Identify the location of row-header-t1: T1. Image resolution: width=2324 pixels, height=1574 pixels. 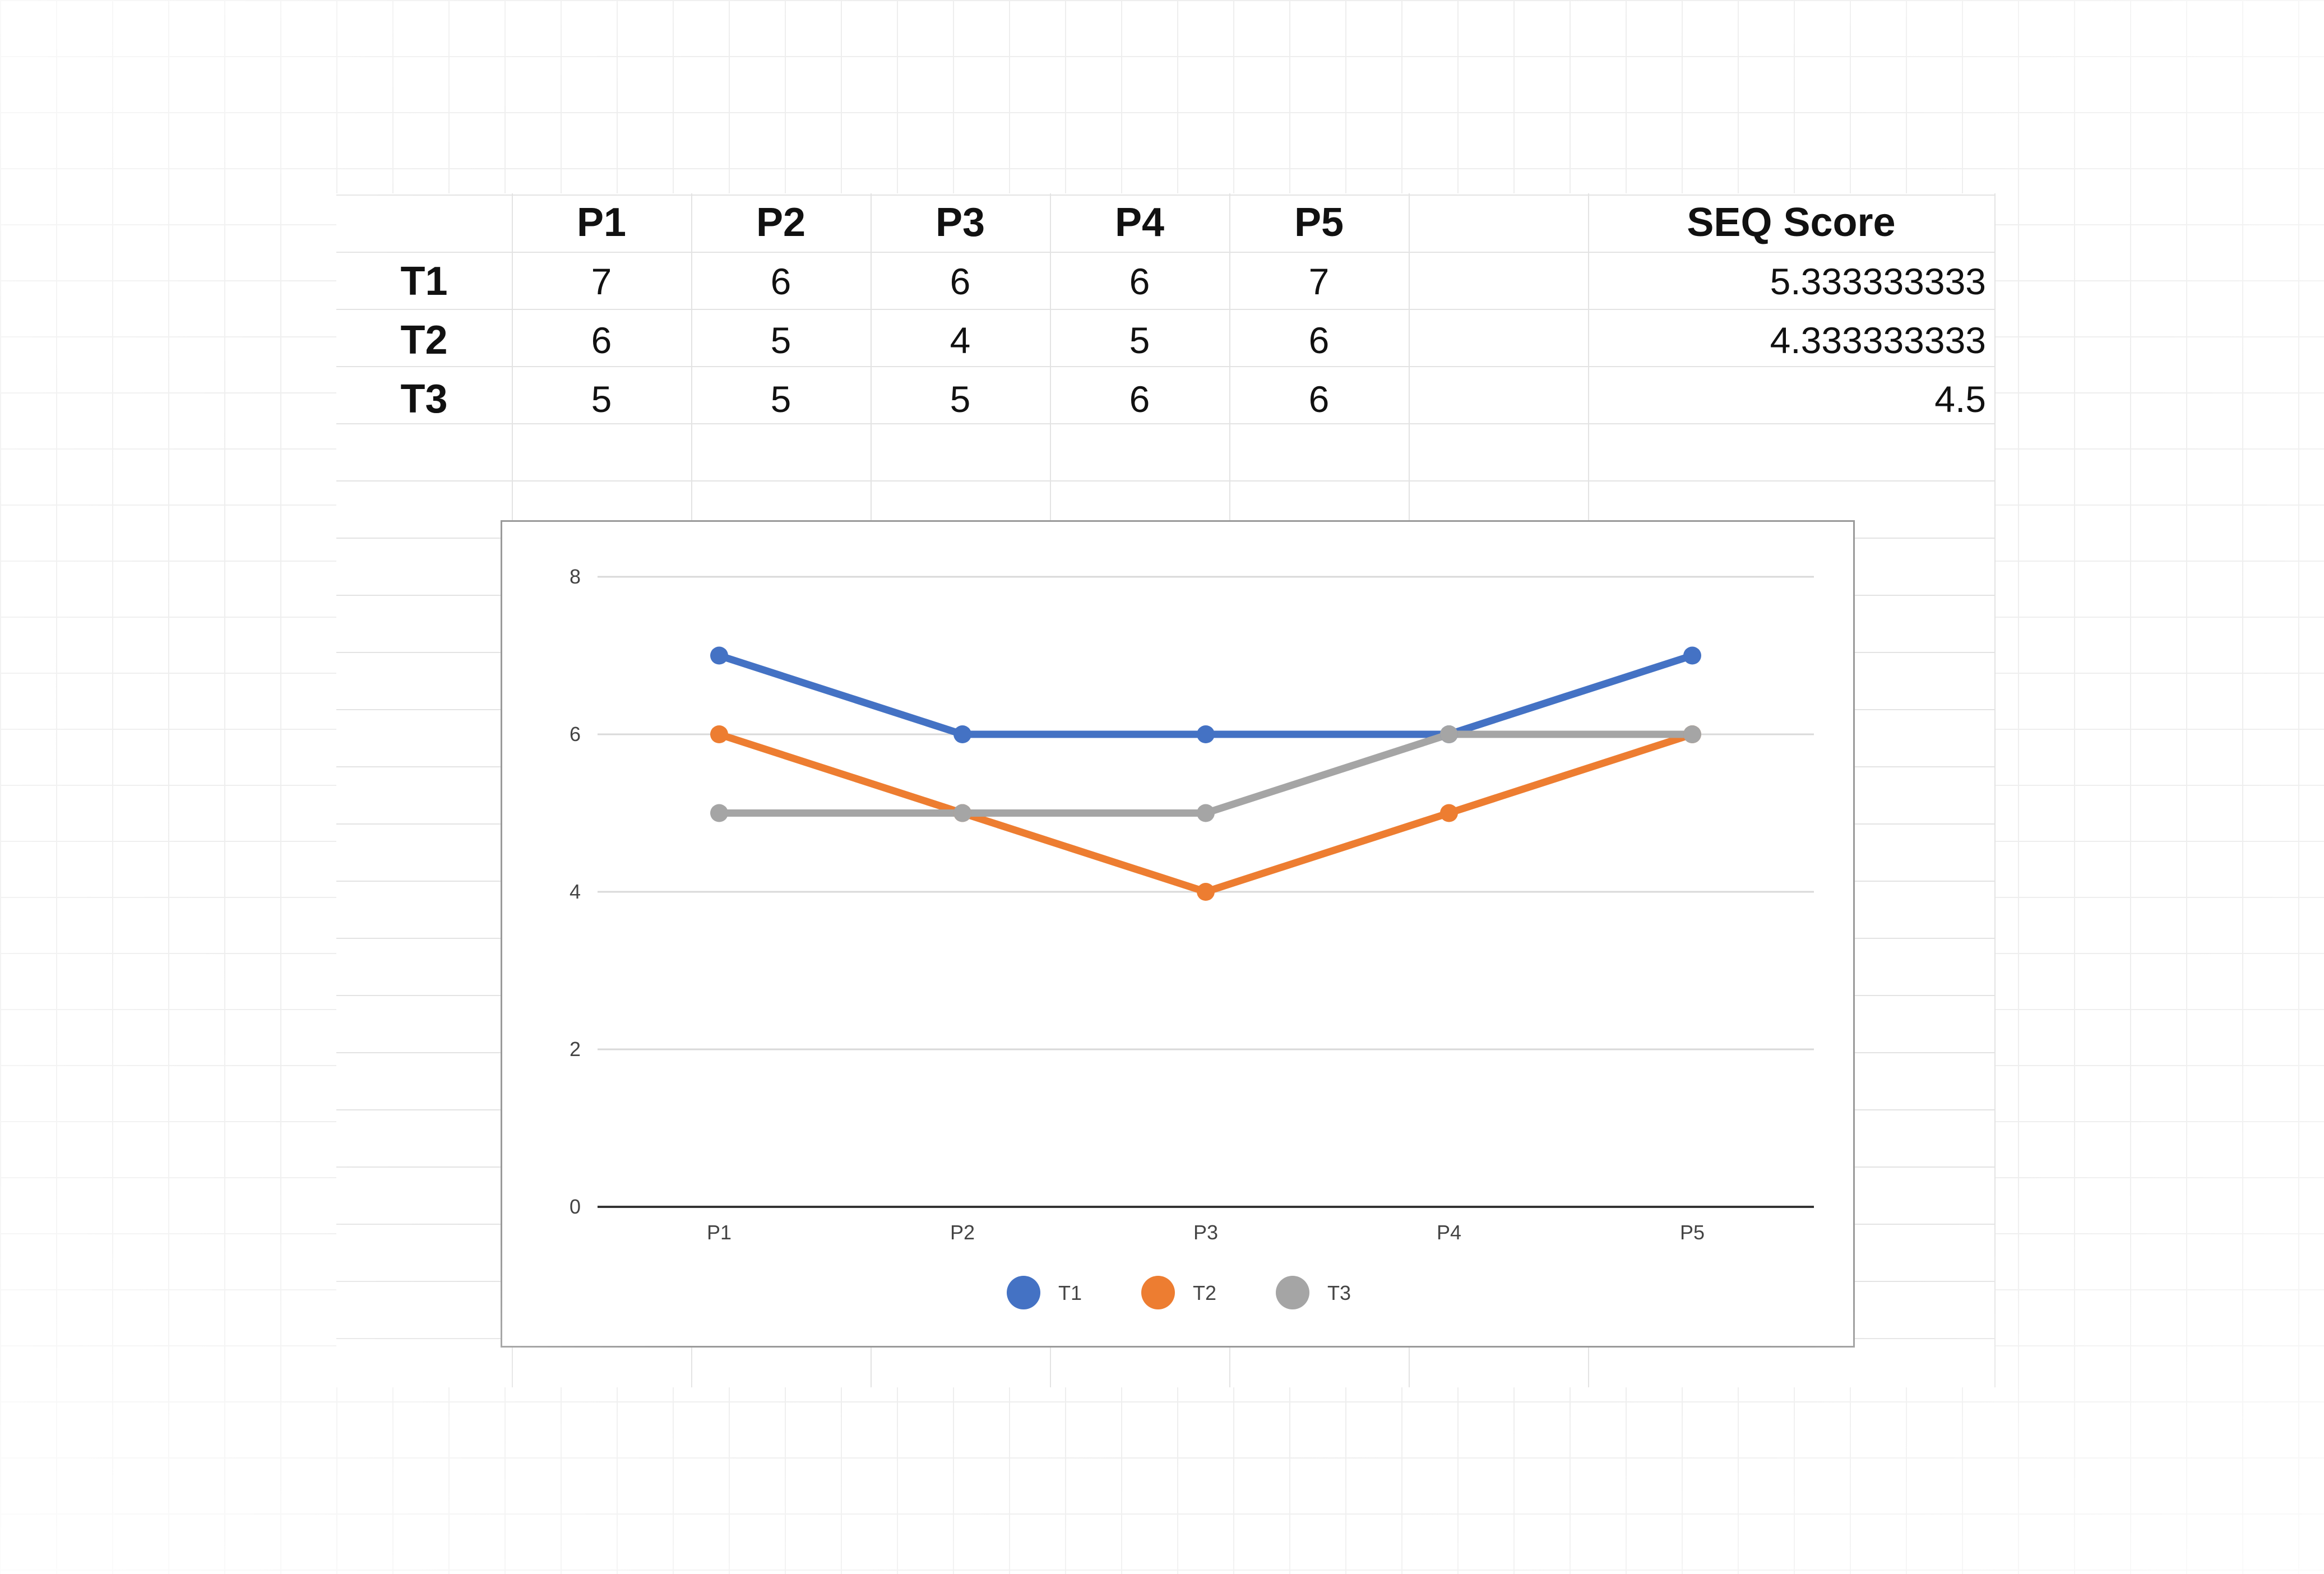
(424, 281).